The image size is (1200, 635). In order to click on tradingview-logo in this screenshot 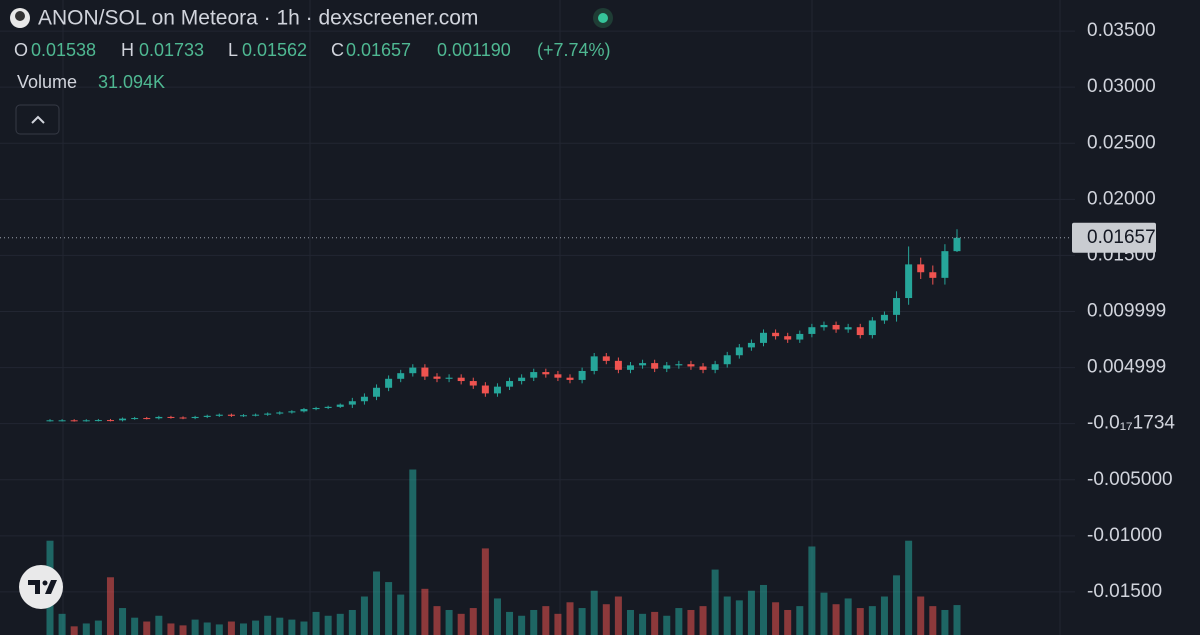, I will do `click(41, 587)`.